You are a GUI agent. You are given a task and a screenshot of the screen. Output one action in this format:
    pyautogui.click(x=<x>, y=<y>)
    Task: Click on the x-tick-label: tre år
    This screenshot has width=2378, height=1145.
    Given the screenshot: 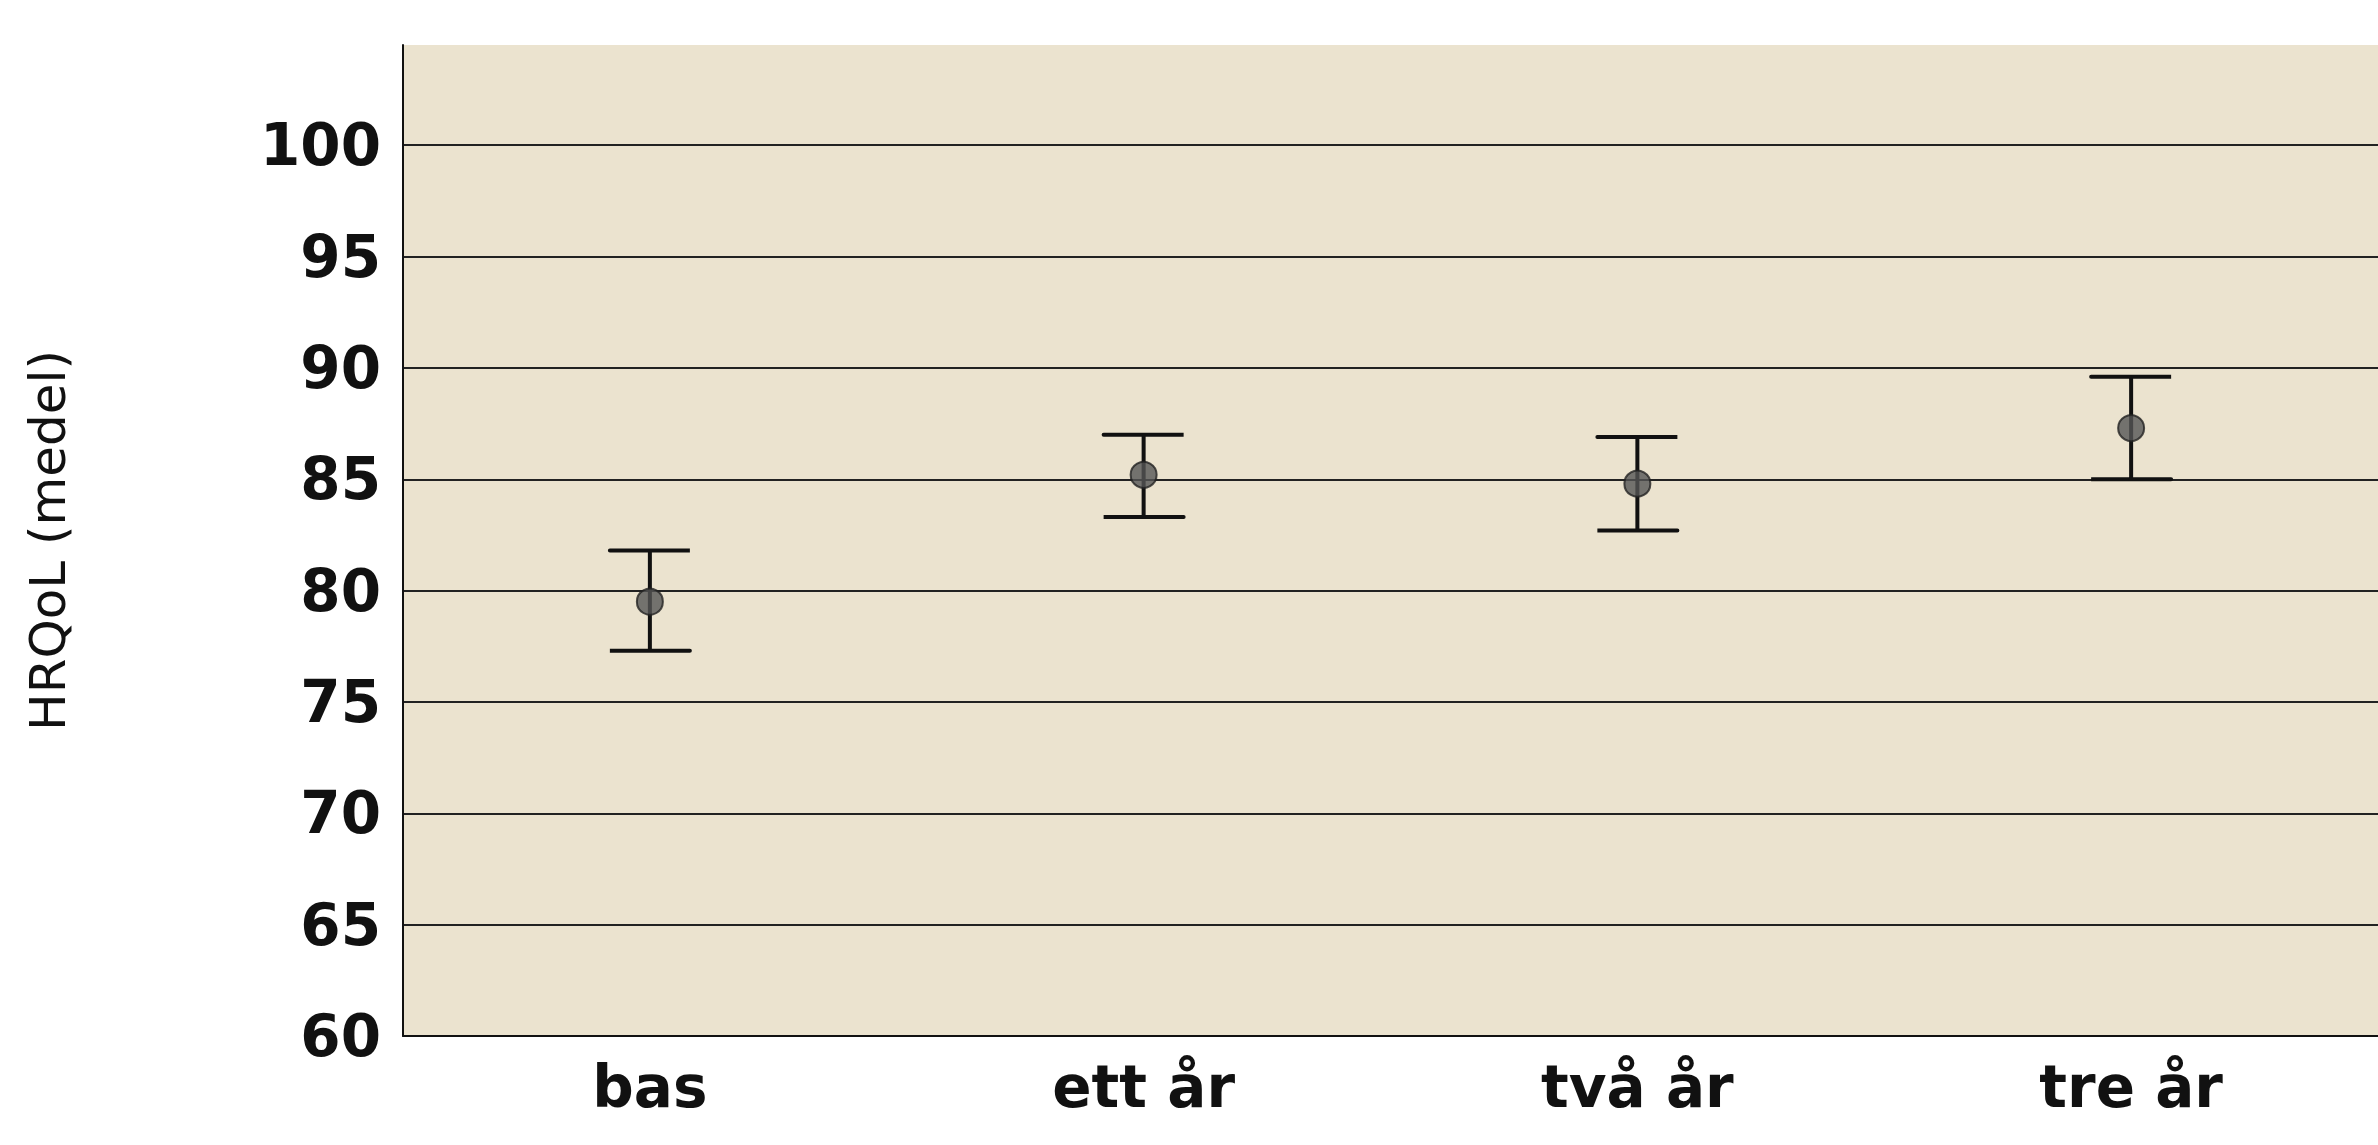 What is the action you would take?
    pyautogui.click(x=2131, y=1087)
    